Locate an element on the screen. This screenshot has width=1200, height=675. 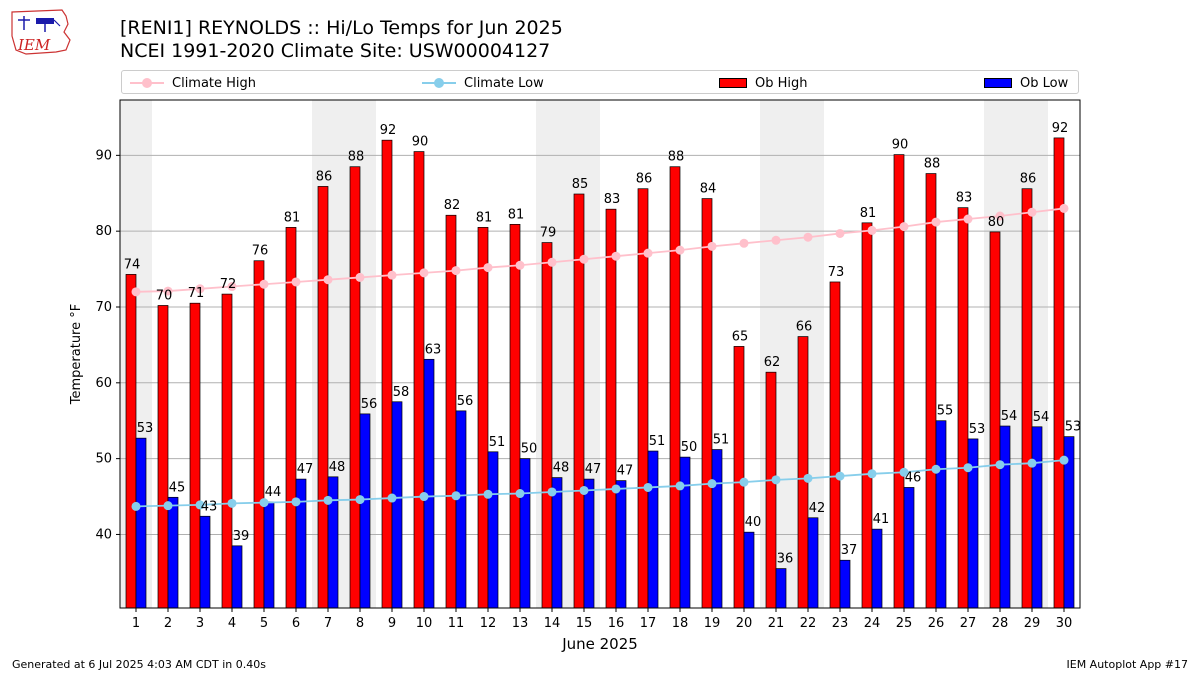
data-label-ob-low: 37 is located at coordinates (849, 550).